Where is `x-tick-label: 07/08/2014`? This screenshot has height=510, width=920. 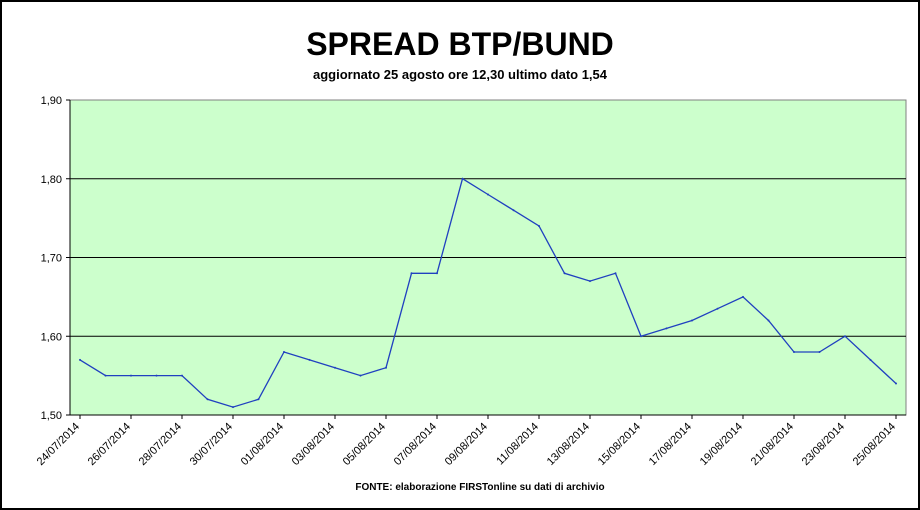
x-tick-label: 07/08/2014 is located at coordinates (415, 444).